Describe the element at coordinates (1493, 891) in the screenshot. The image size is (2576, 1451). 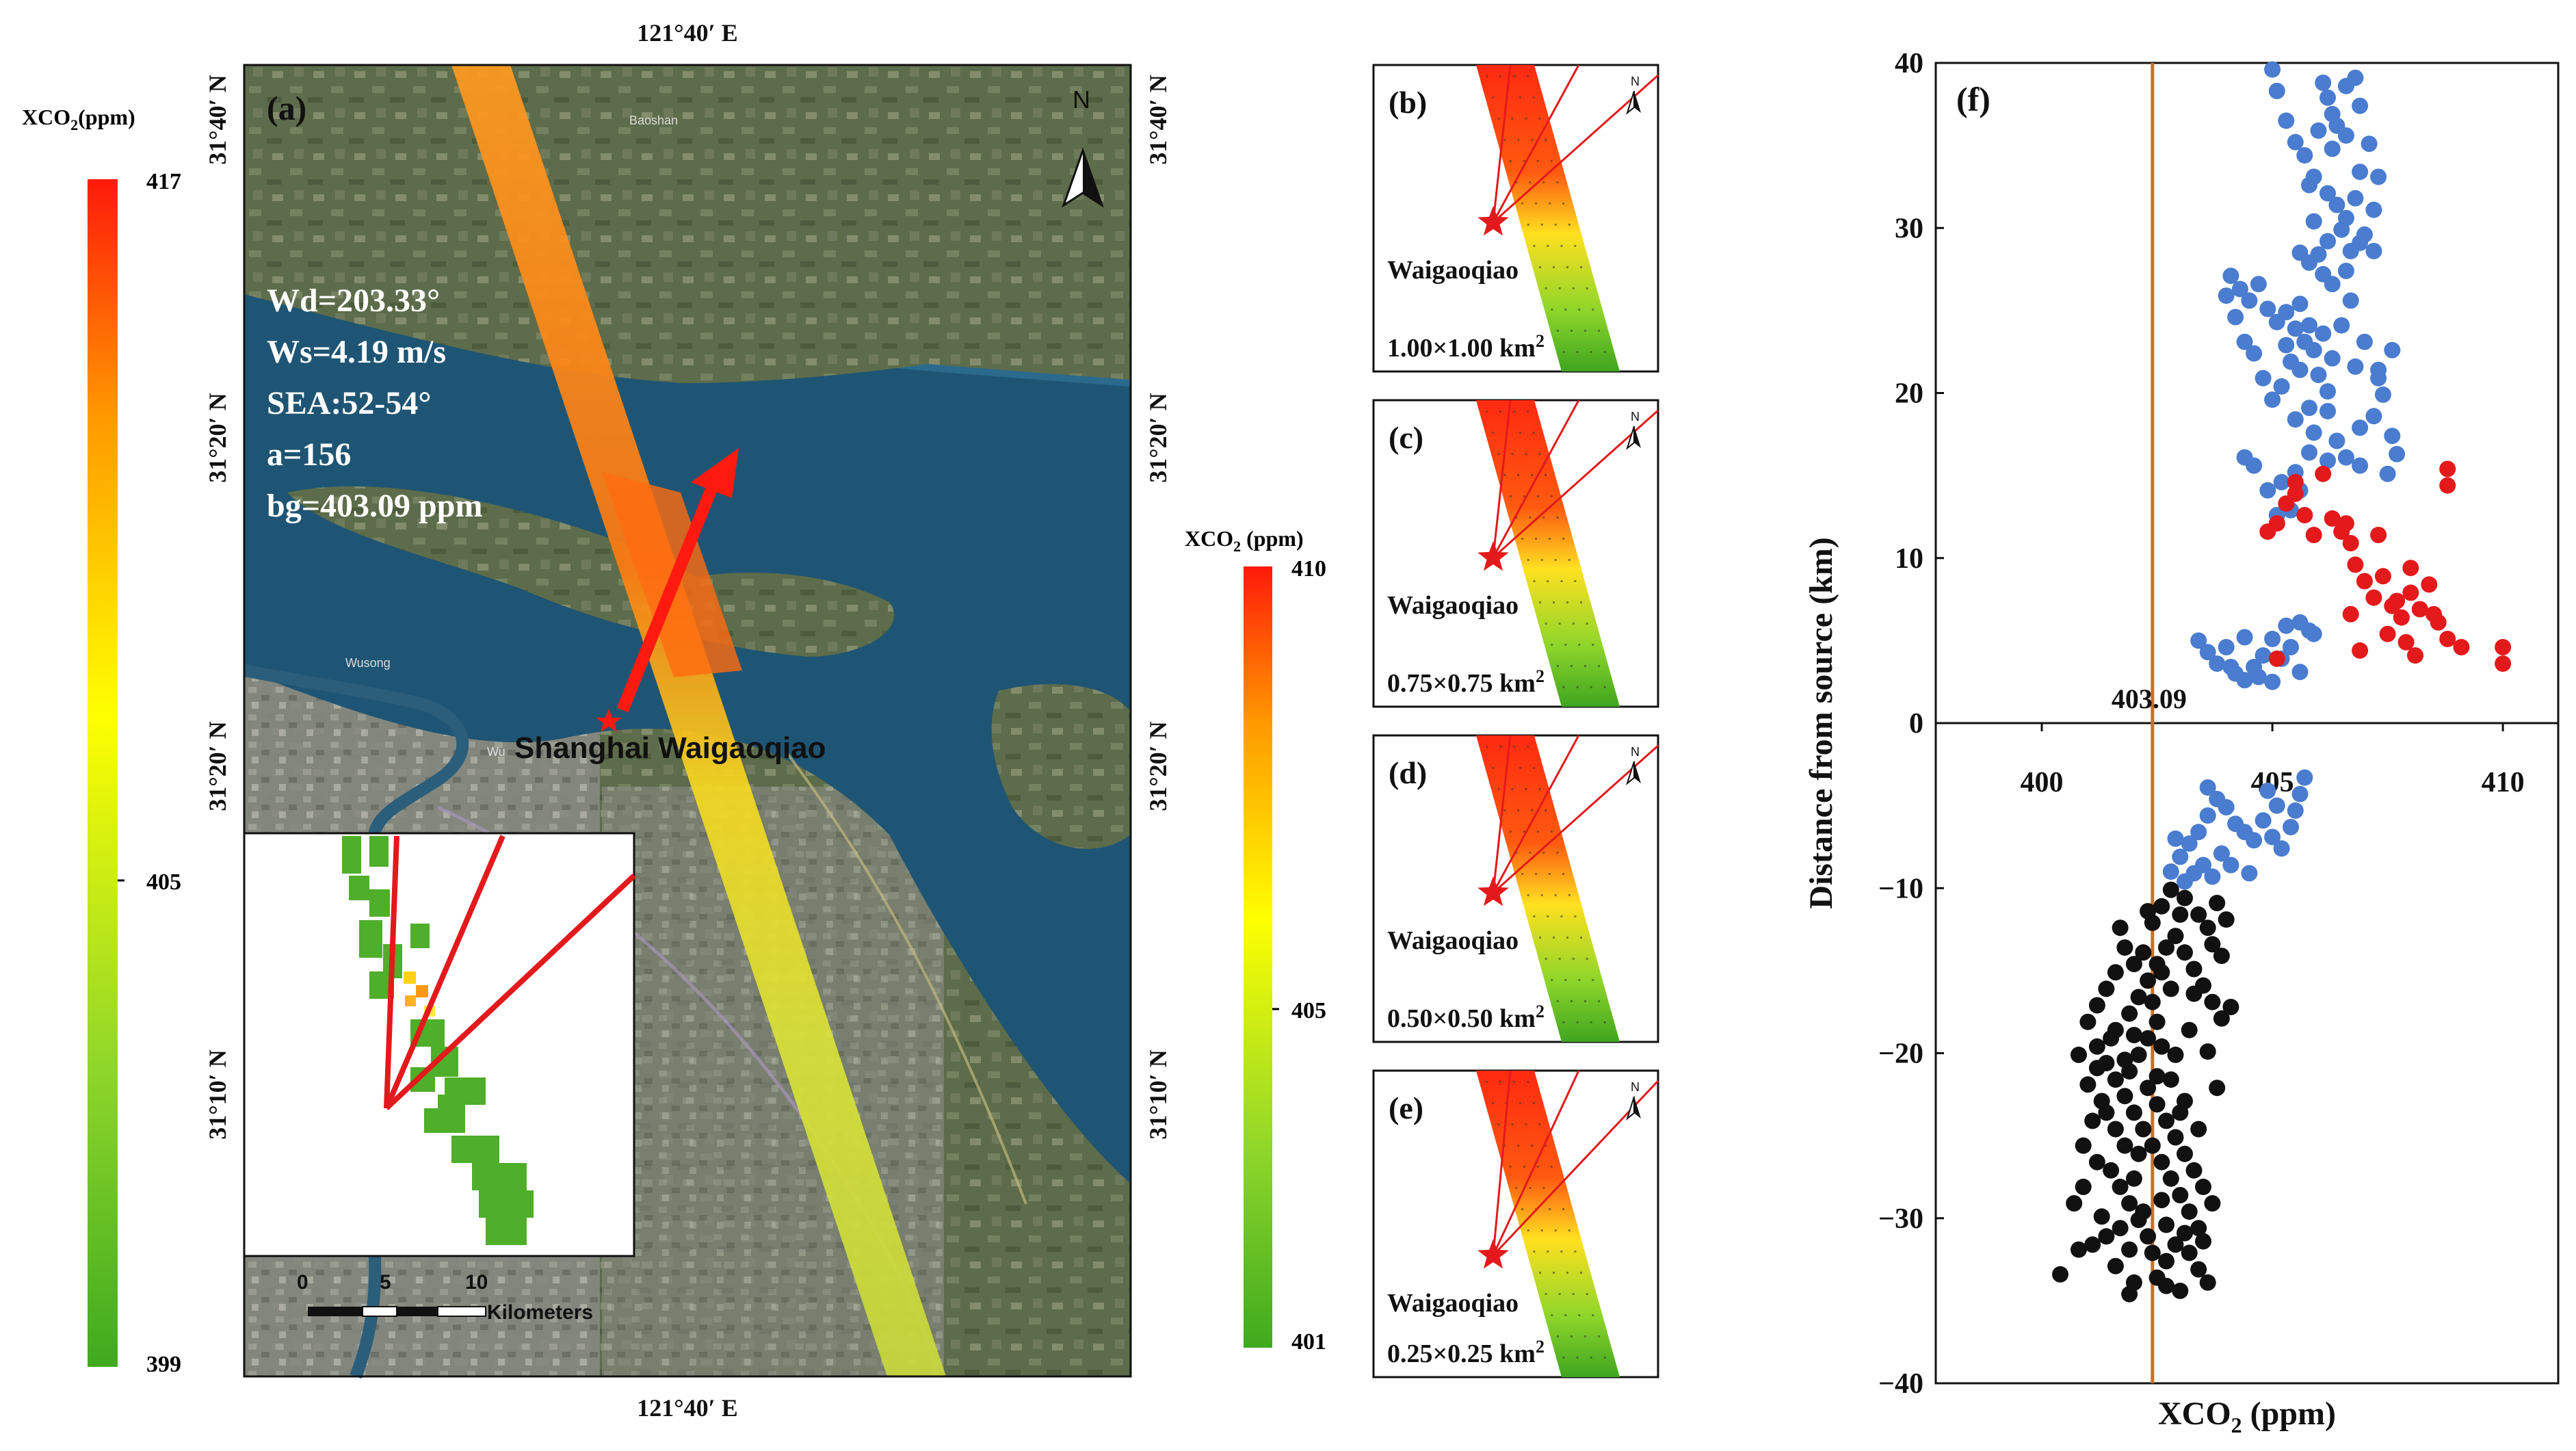
I see `source-star` at that location.